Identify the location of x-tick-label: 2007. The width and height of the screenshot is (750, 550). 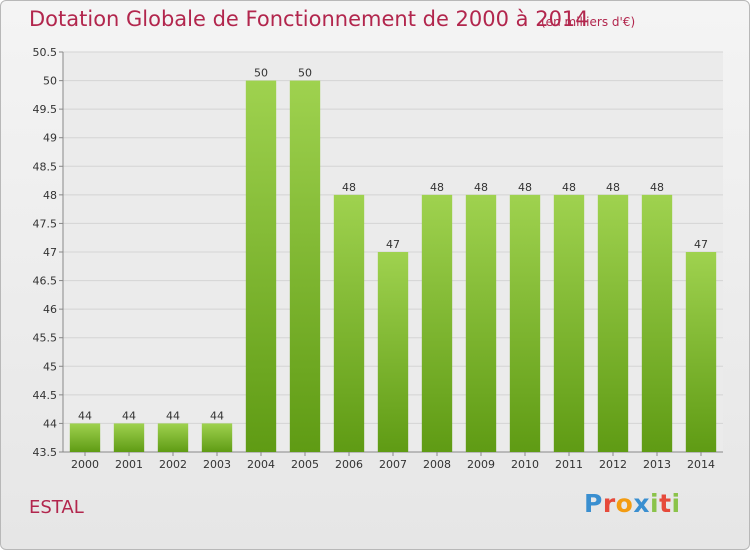
(393, 464).